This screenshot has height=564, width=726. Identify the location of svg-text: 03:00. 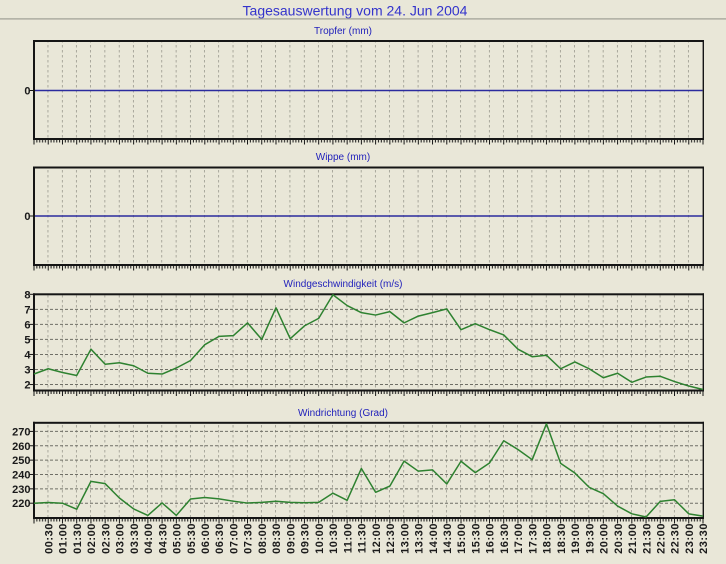
(121, 538).